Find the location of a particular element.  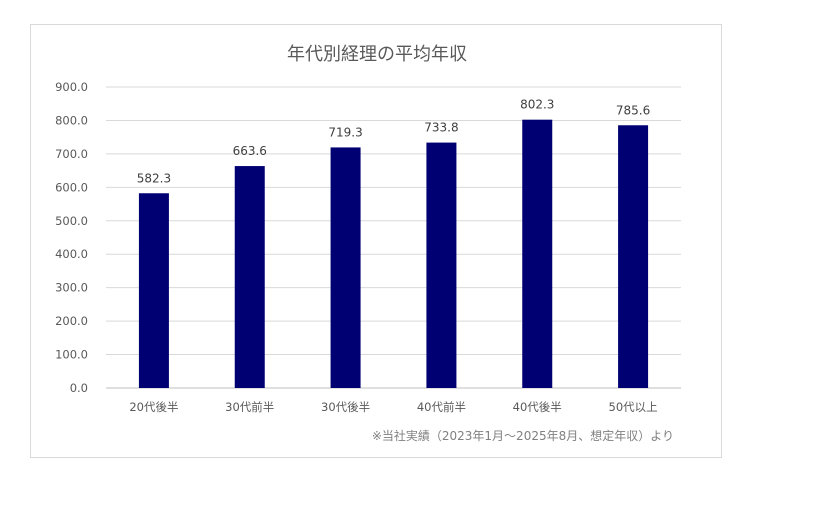

x-tick-label: 50代以上 is located at coordinates (633, 407).